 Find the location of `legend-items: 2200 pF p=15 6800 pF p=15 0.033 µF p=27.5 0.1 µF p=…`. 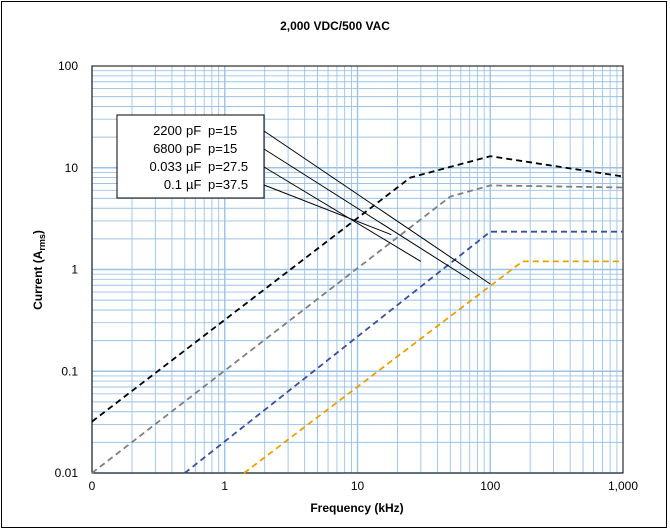

legend-items: 2200 pF p=15 6800 pF p=15 0.033 µF p=27.5 0.1 µF p=… is located at coordinates (198, 157).